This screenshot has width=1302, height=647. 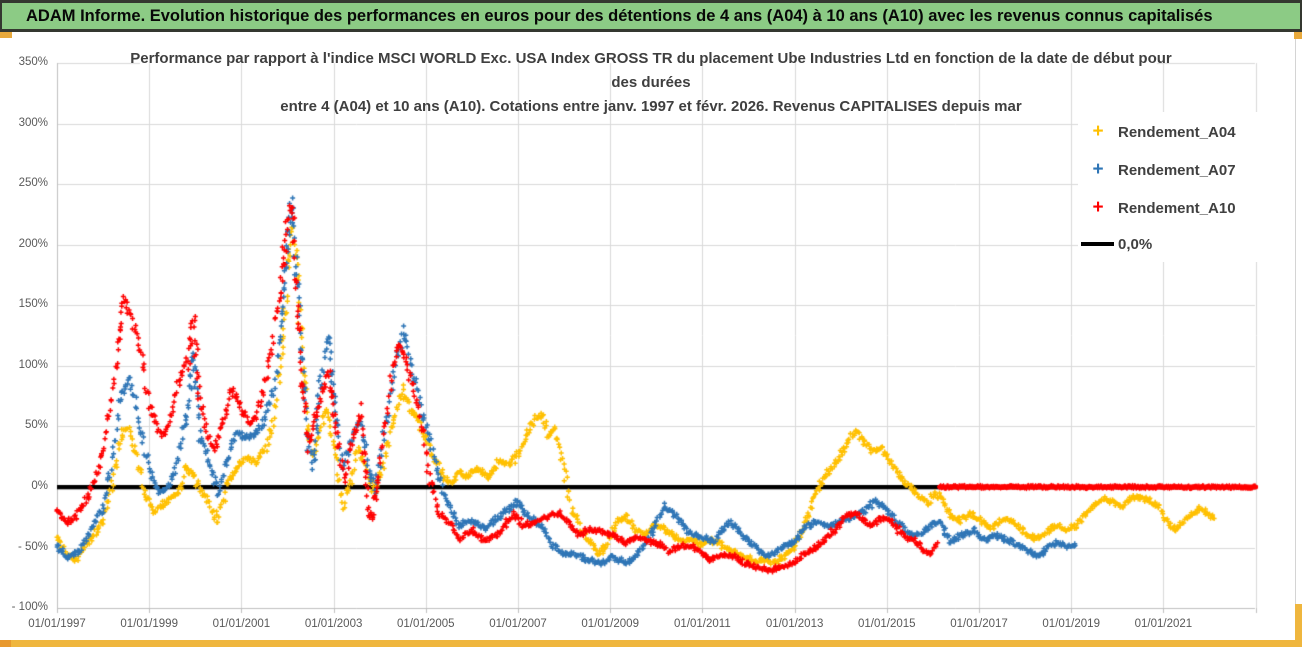 I want to click on legend-label: Rendement_A10, so click(x=1177, y=208).